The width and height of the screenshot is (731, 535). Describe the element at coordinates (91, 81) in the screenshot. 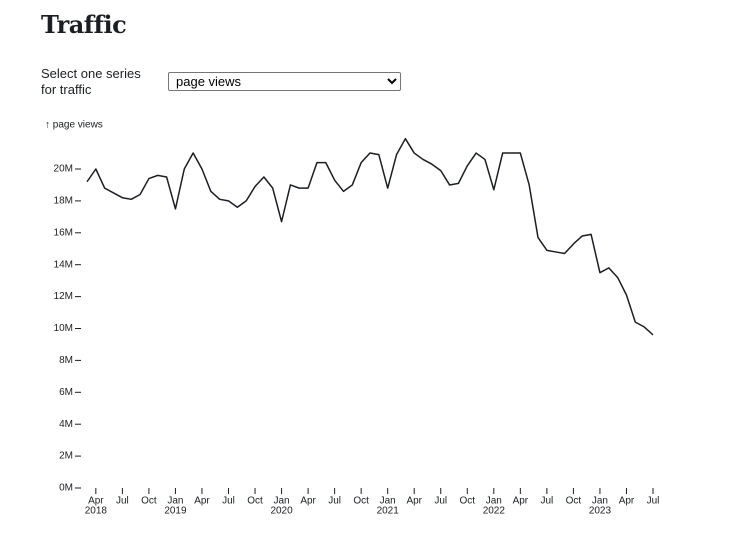

I see `select-label: Select one series for traffic` at that location.